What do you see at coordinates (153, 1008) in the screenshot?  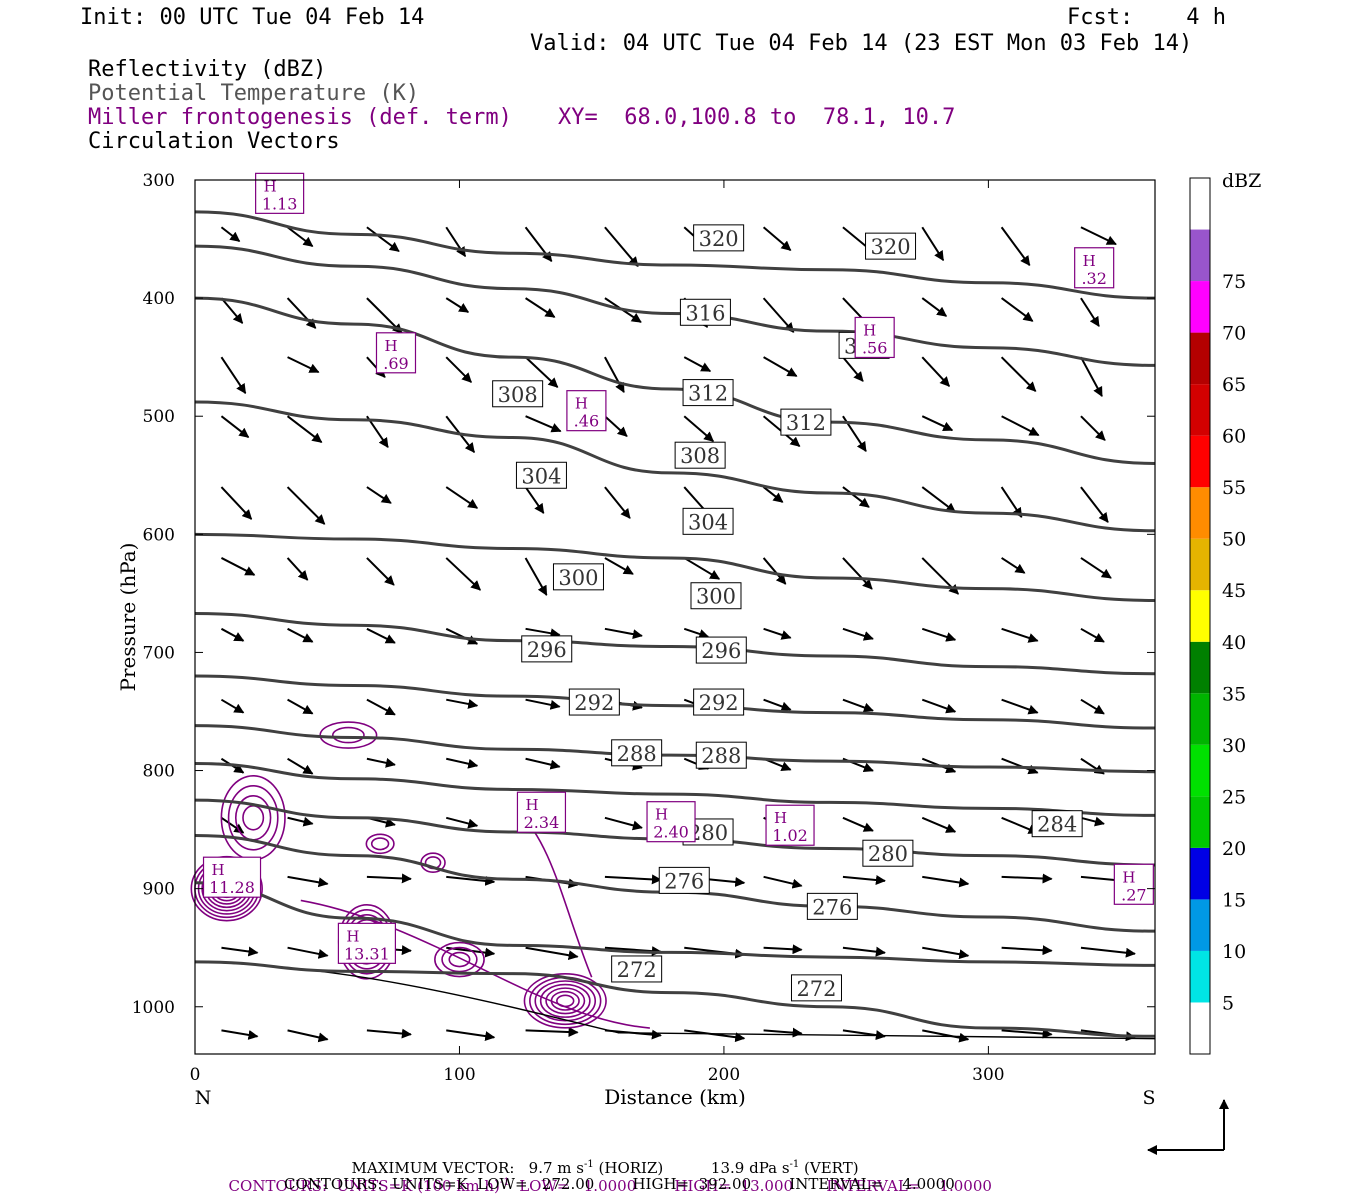 I see `y-tick-label: 1000` at bounding box center [153, 1008].